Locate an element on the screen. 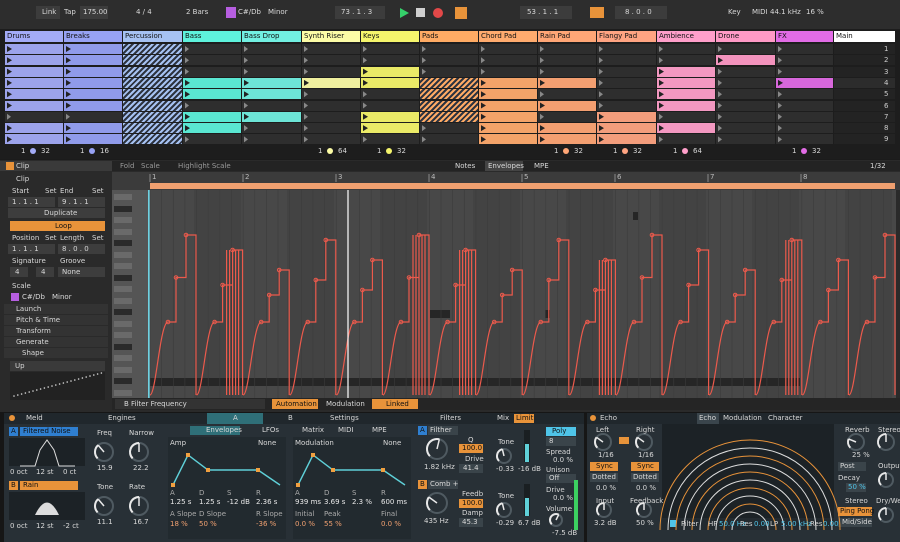 The height and width of the screenshot is (542, 900). editor-tabs: Envelopes is located at coordinates (506, 166).